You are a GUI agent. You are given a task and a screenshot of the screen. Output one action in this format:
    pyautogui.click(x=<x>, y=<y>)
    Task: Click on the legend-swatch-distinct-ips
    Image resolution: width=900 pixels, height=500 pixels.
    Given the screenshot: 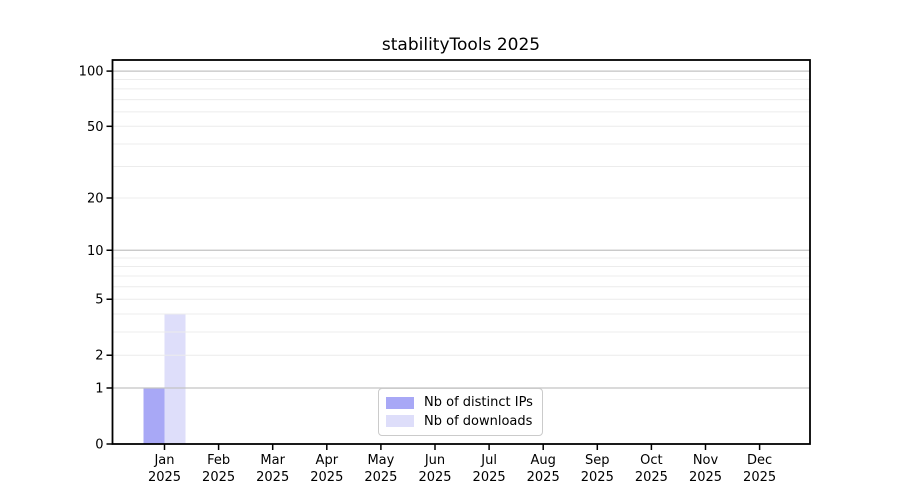 What is the action you would take?
    pyautogui.click(x=400, y=402)
    